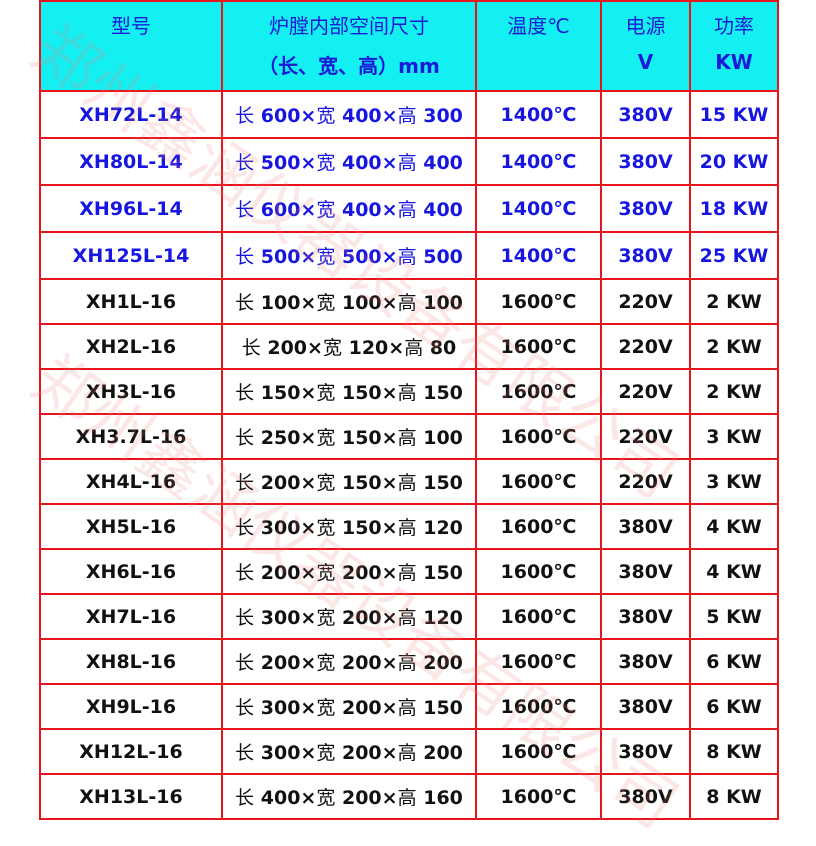 Image resolution: width=816 pixels, height=846 pixels. I want to click on size-cell: 长 300×宽 150×高 120, so click(349, 526).